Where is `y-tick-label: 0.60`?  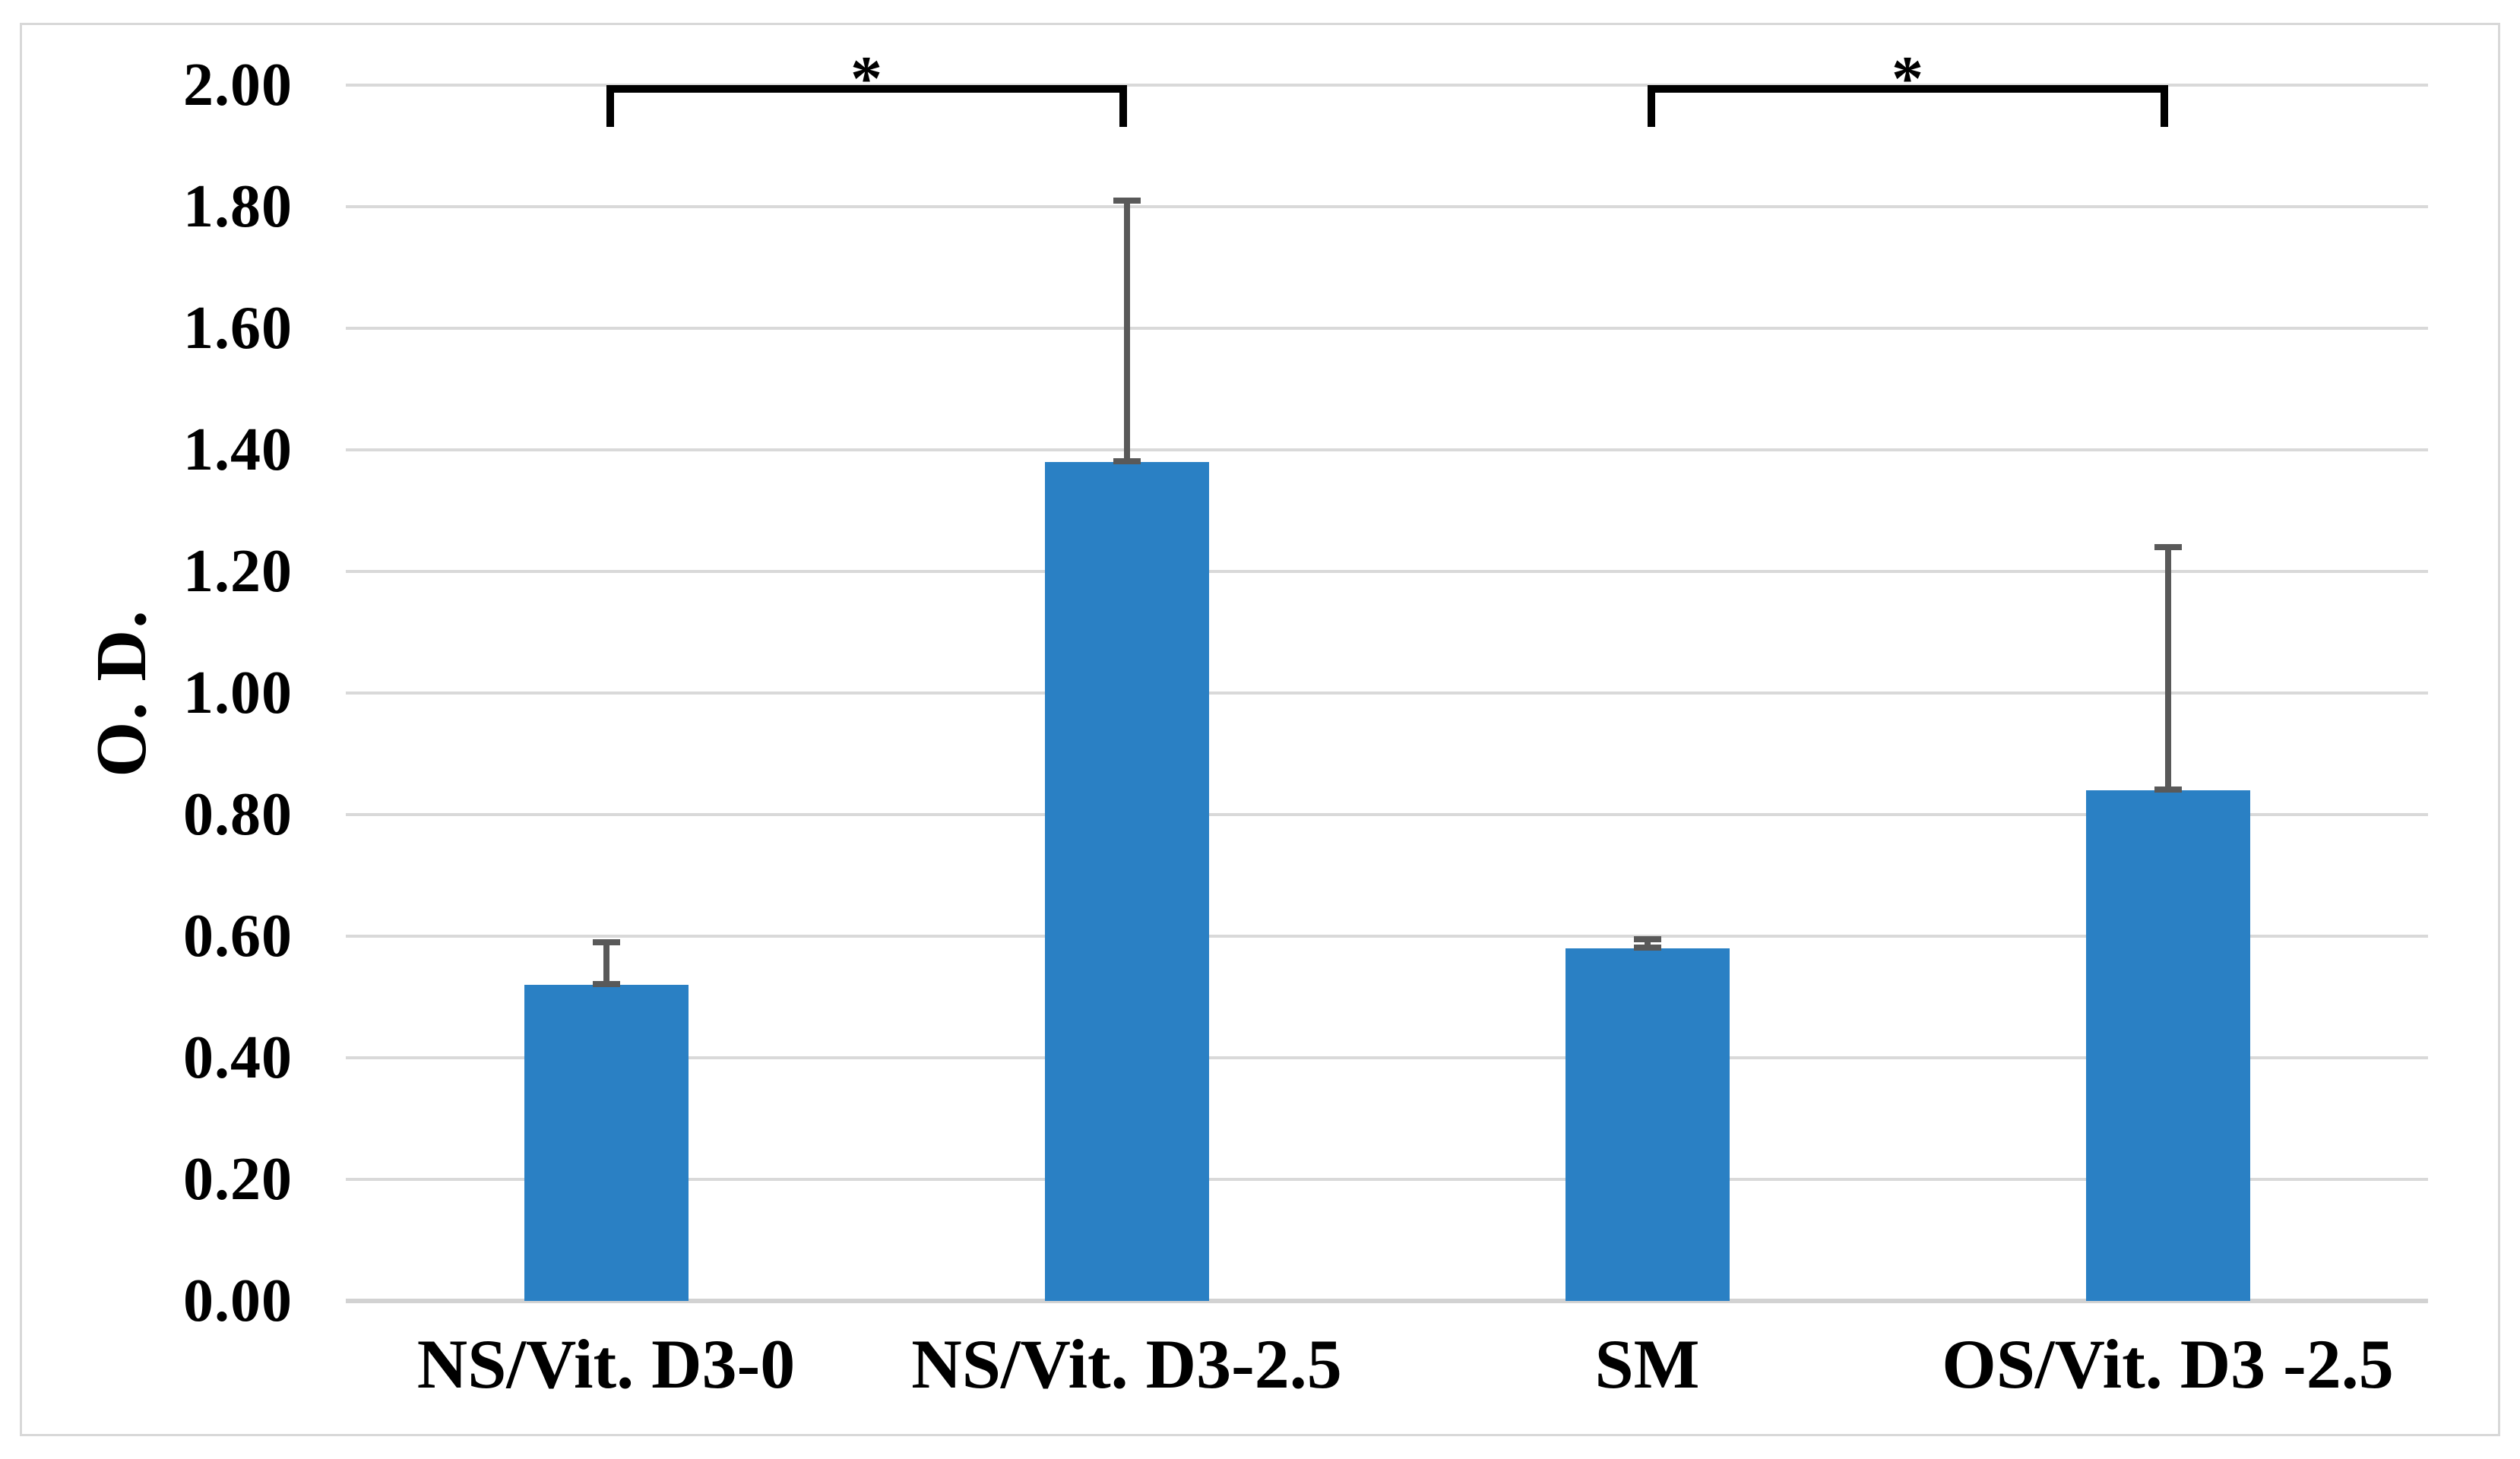 y-tick-label: 0.60 is located at coordinates (238, 936).